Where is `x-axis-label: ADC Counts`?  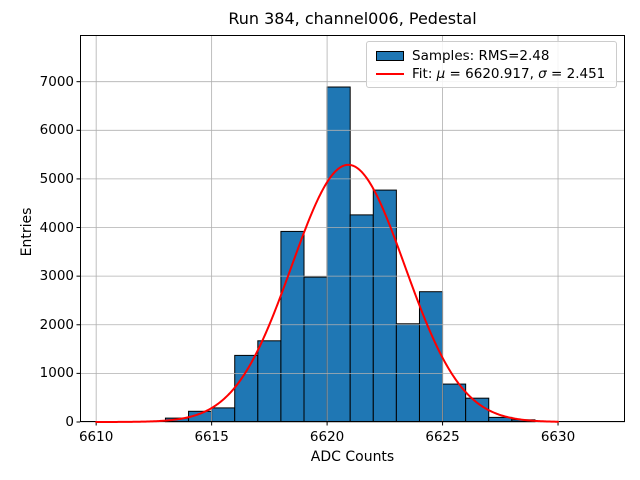
x-axis-label: ADC Counts is located at coordinates (352, 457).